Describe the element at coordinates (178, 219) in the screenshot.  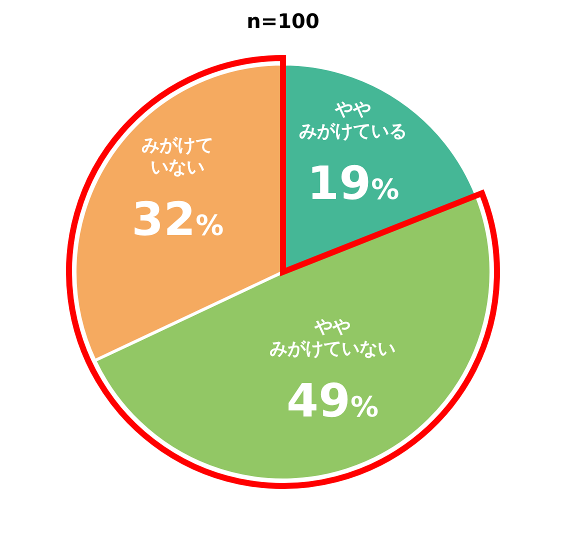
I see `data-label: 32%` at that location.